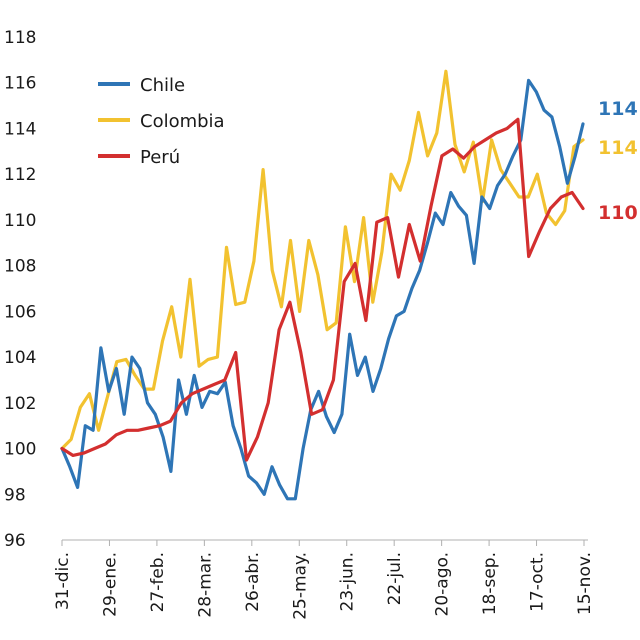 Image resolution: width=640 pixels, height=640 pixels. What do you see at coordinates (20, 404) in the screenshot?
I see `y-tick-label: 102` at bounding box center [20, 404].